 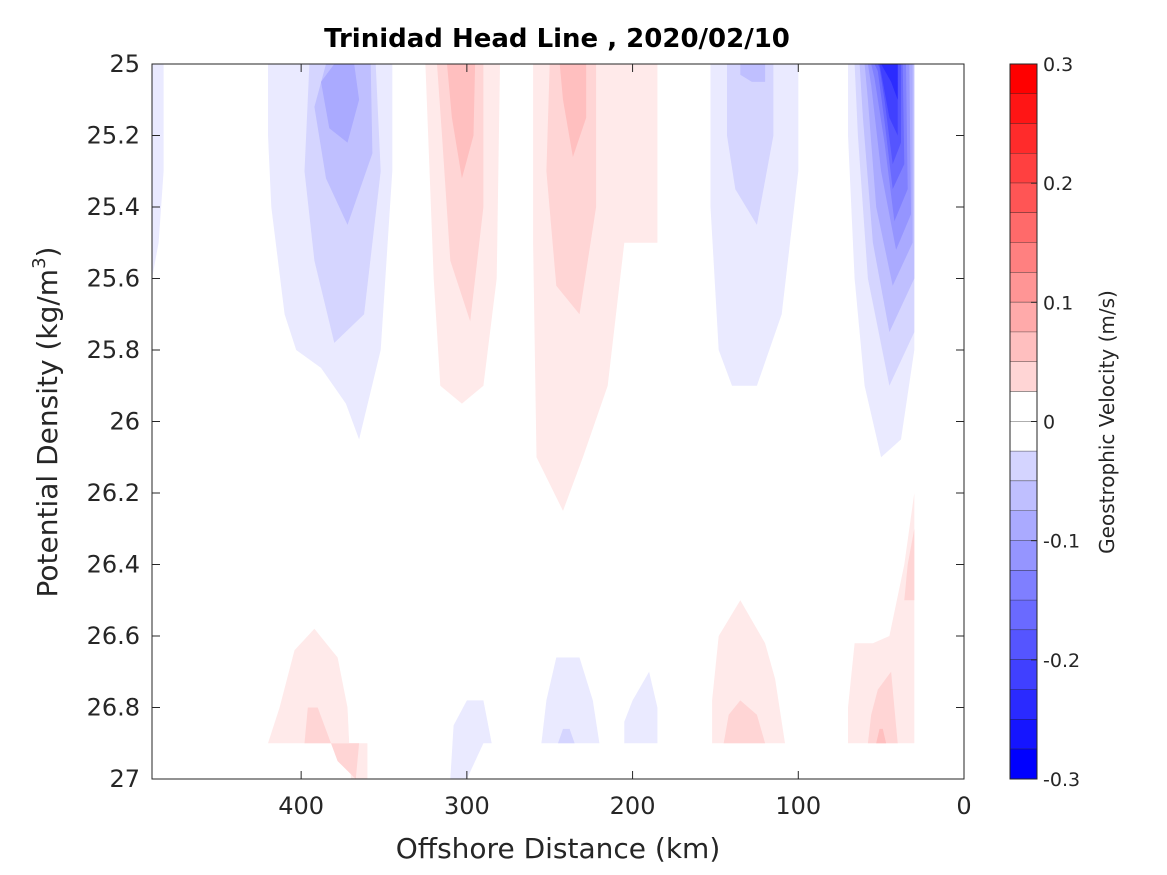 What do you see at coordinates (1058, 65) in the screenshot?
I see `colorbar-tick-label: 0.3` at bounding box center [1058, 65].